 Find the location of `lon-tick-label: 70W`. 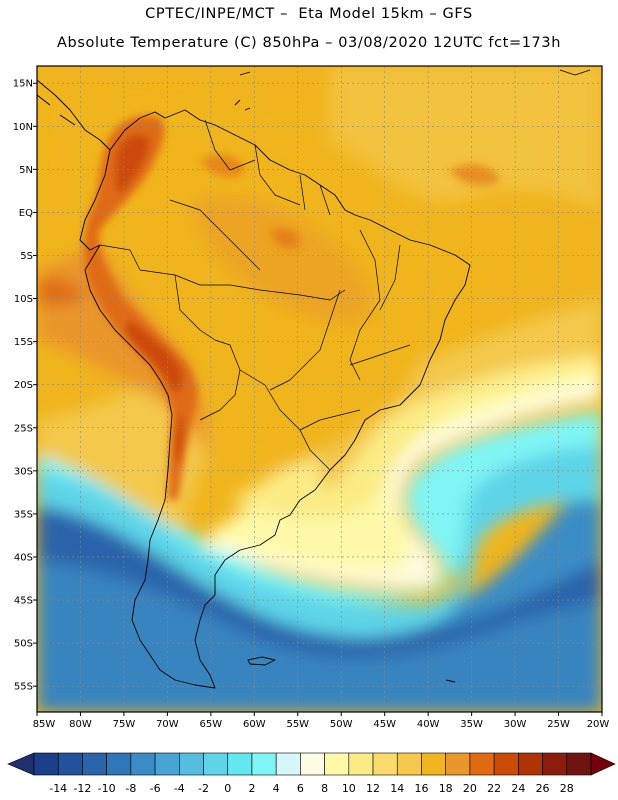

lon-tick-label: 70W is located at coordinates (167, 724).